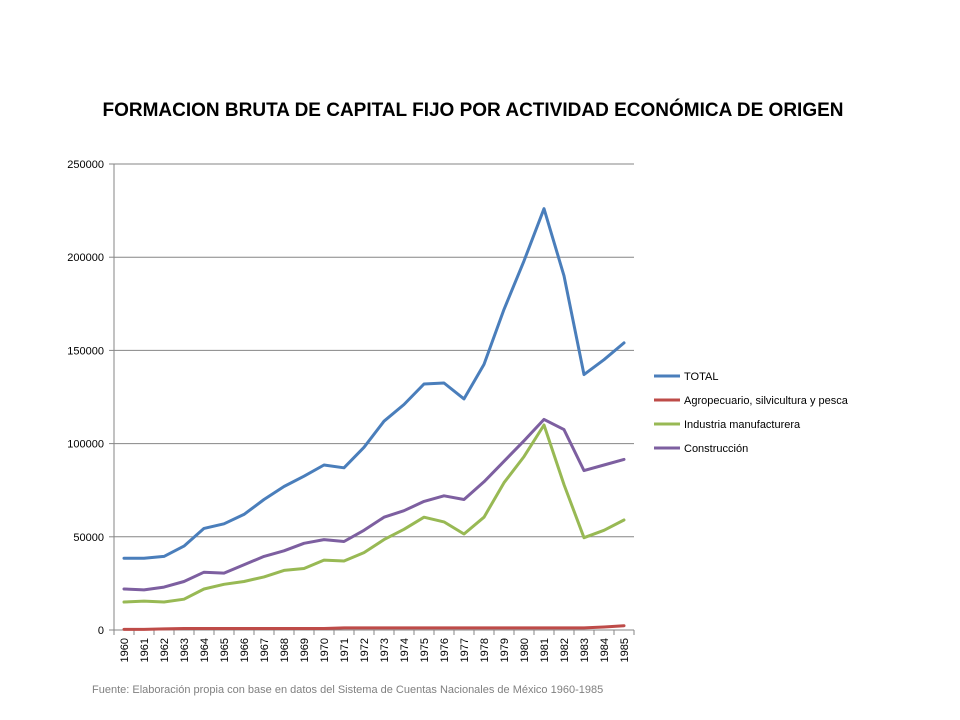 This screenshot has height=720, width=960. I want to click on x-tick-label: 1963, so click(185, 650).